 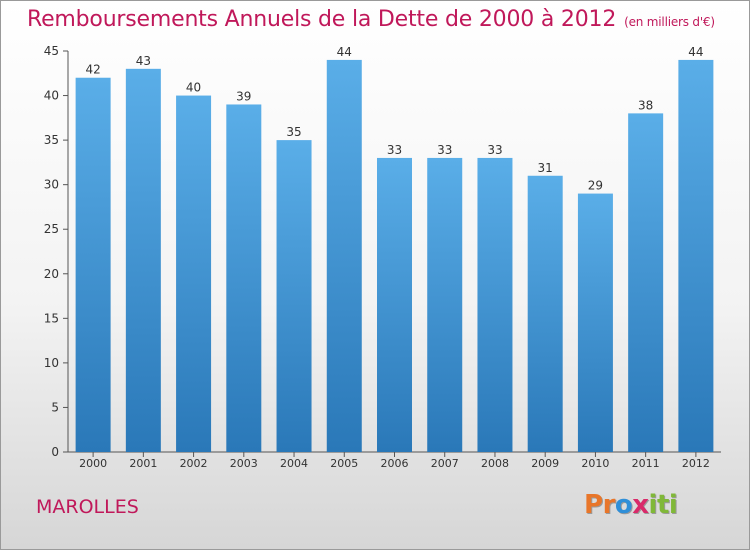 What do you see at coordinates (293, 132) in the screenshot?
I see `data-label: 35` at bounding box center [293, 132].